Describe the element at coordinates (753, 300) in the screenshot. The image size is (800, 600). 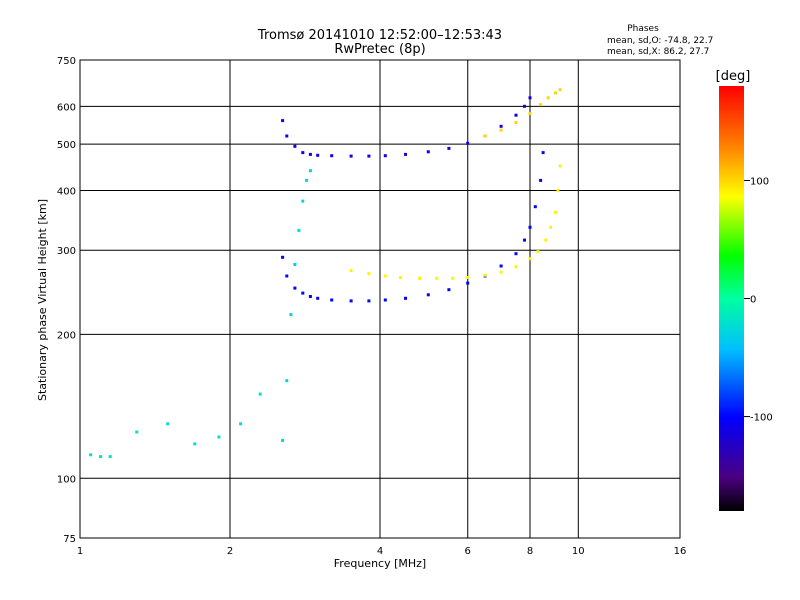
I see `colorbar-tick-label: 0` at that location.